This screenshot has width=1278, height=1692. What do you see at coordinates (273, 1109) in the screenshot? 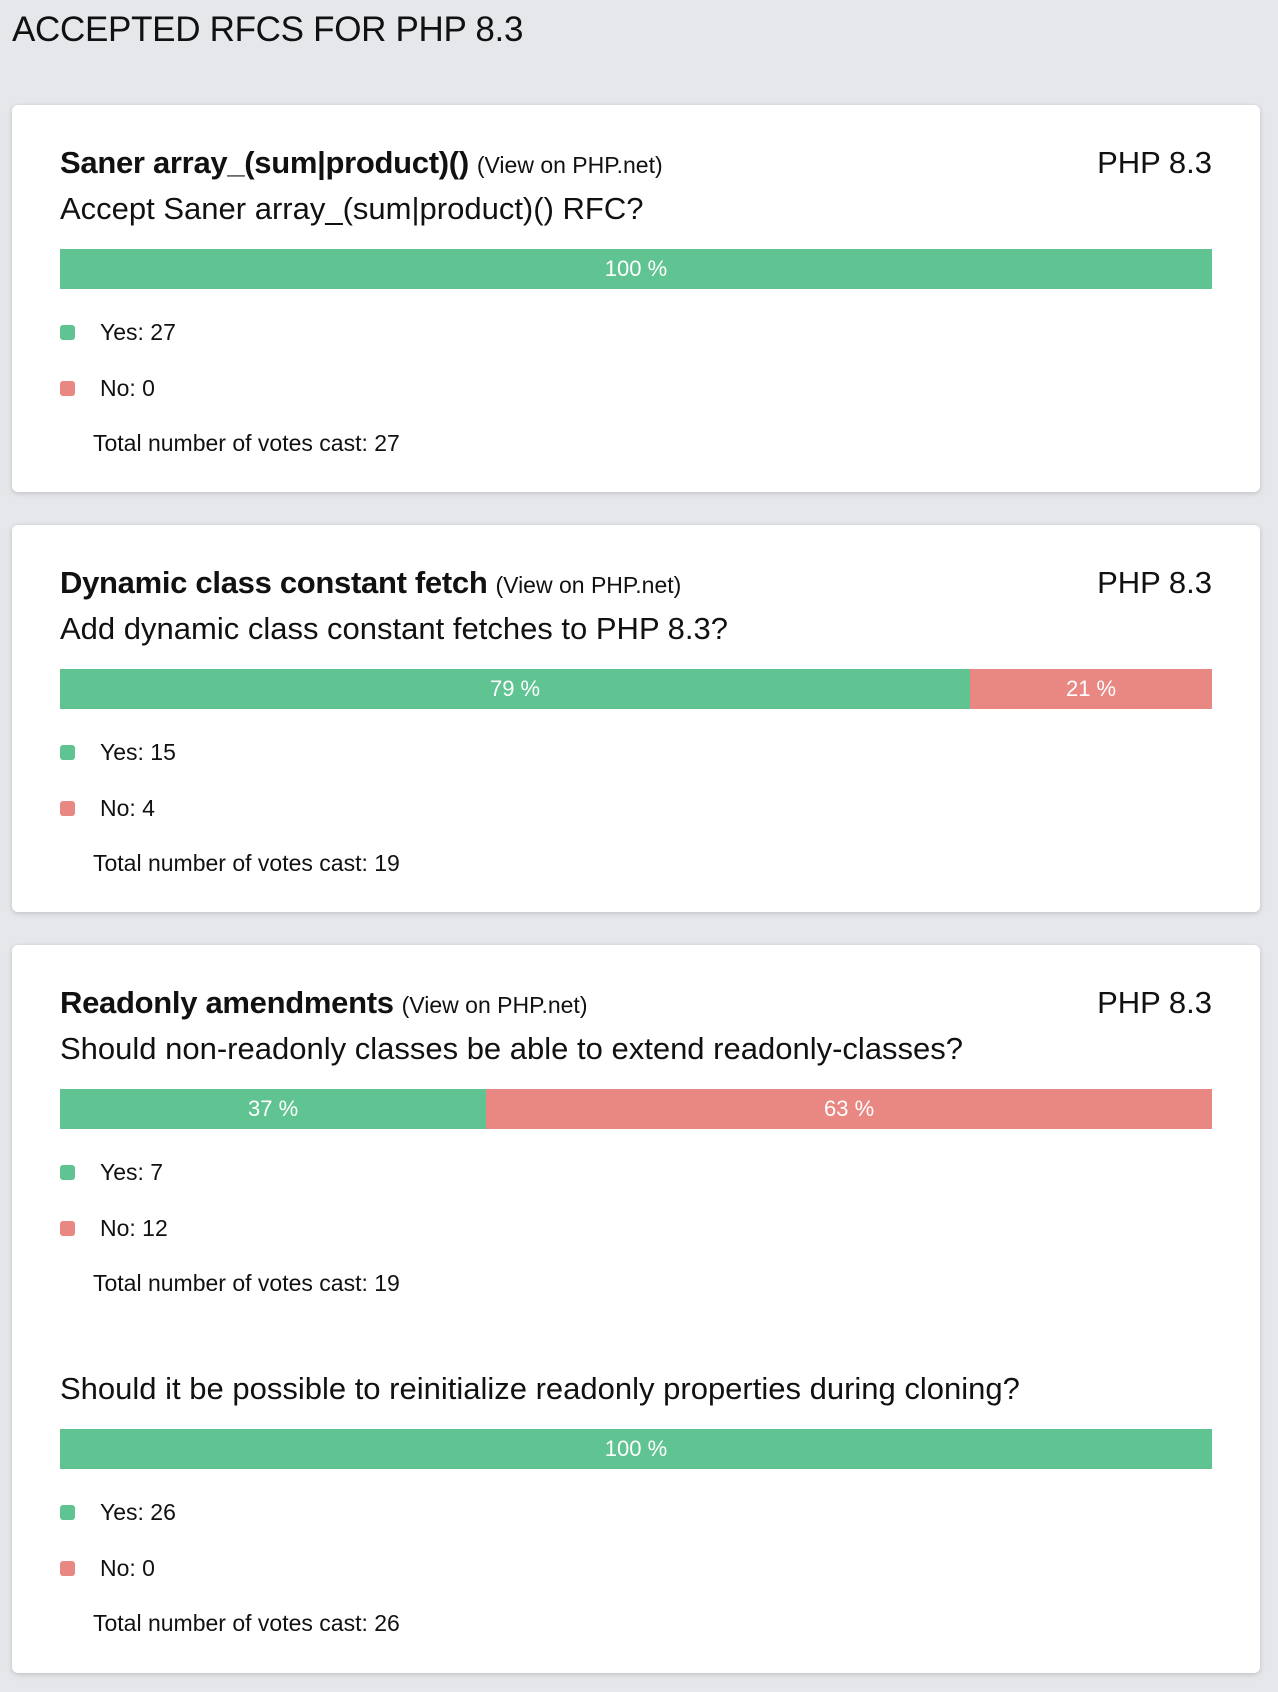
I see `yes-percent-segment: 37 %` at bounding box center [273, 1109].